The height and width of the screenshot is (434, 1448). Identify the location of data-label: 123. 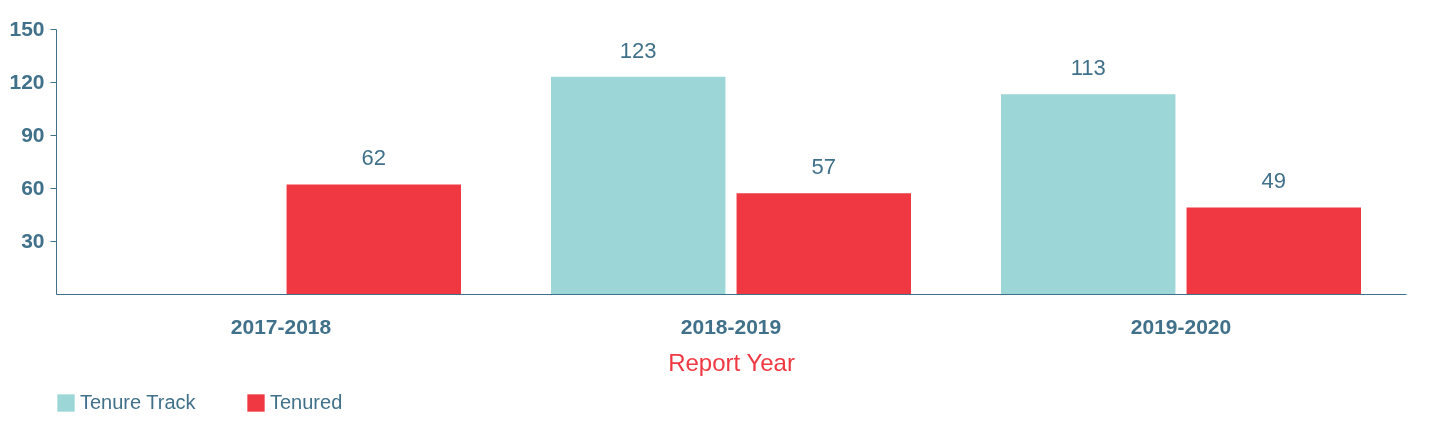
(638, 50).